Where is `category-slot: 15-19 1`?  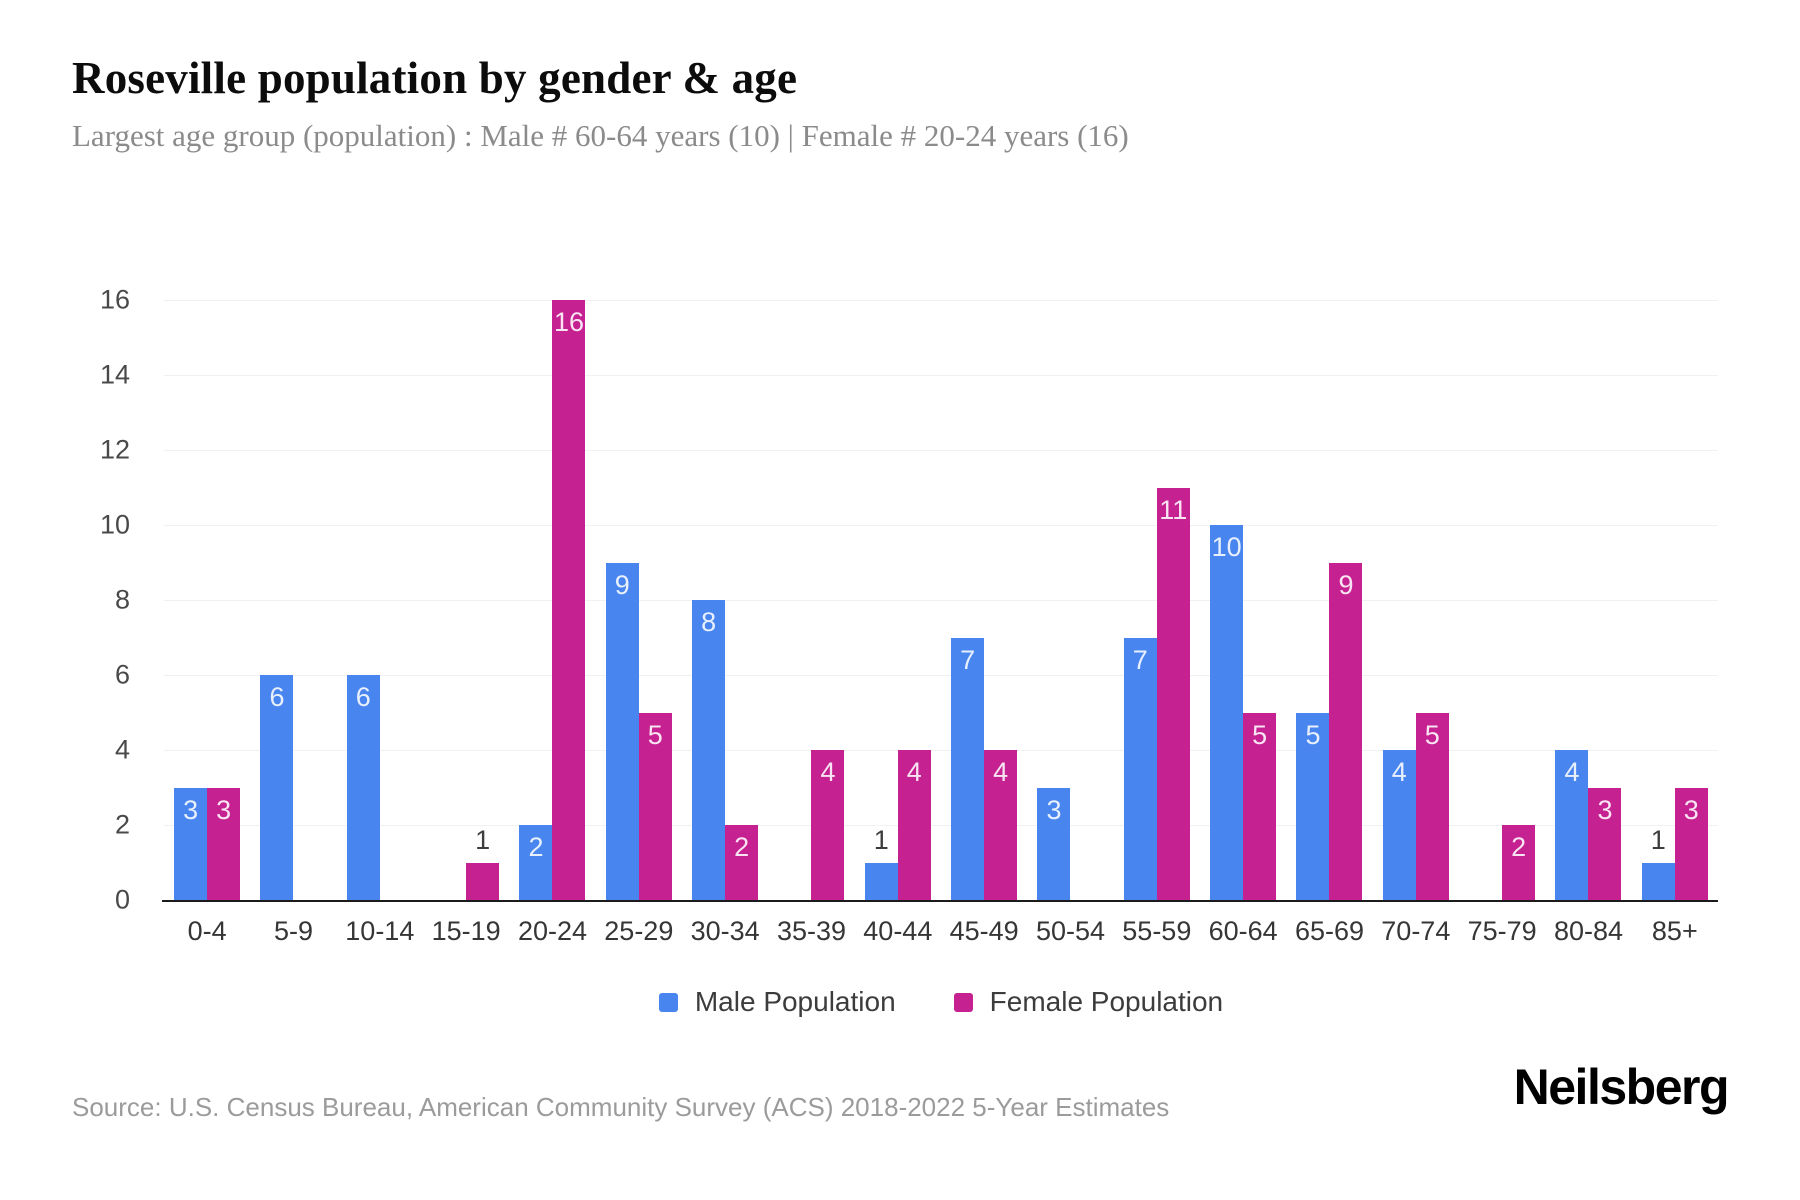 category-slot: 15-19 1 is located at coordinates (466, 623).